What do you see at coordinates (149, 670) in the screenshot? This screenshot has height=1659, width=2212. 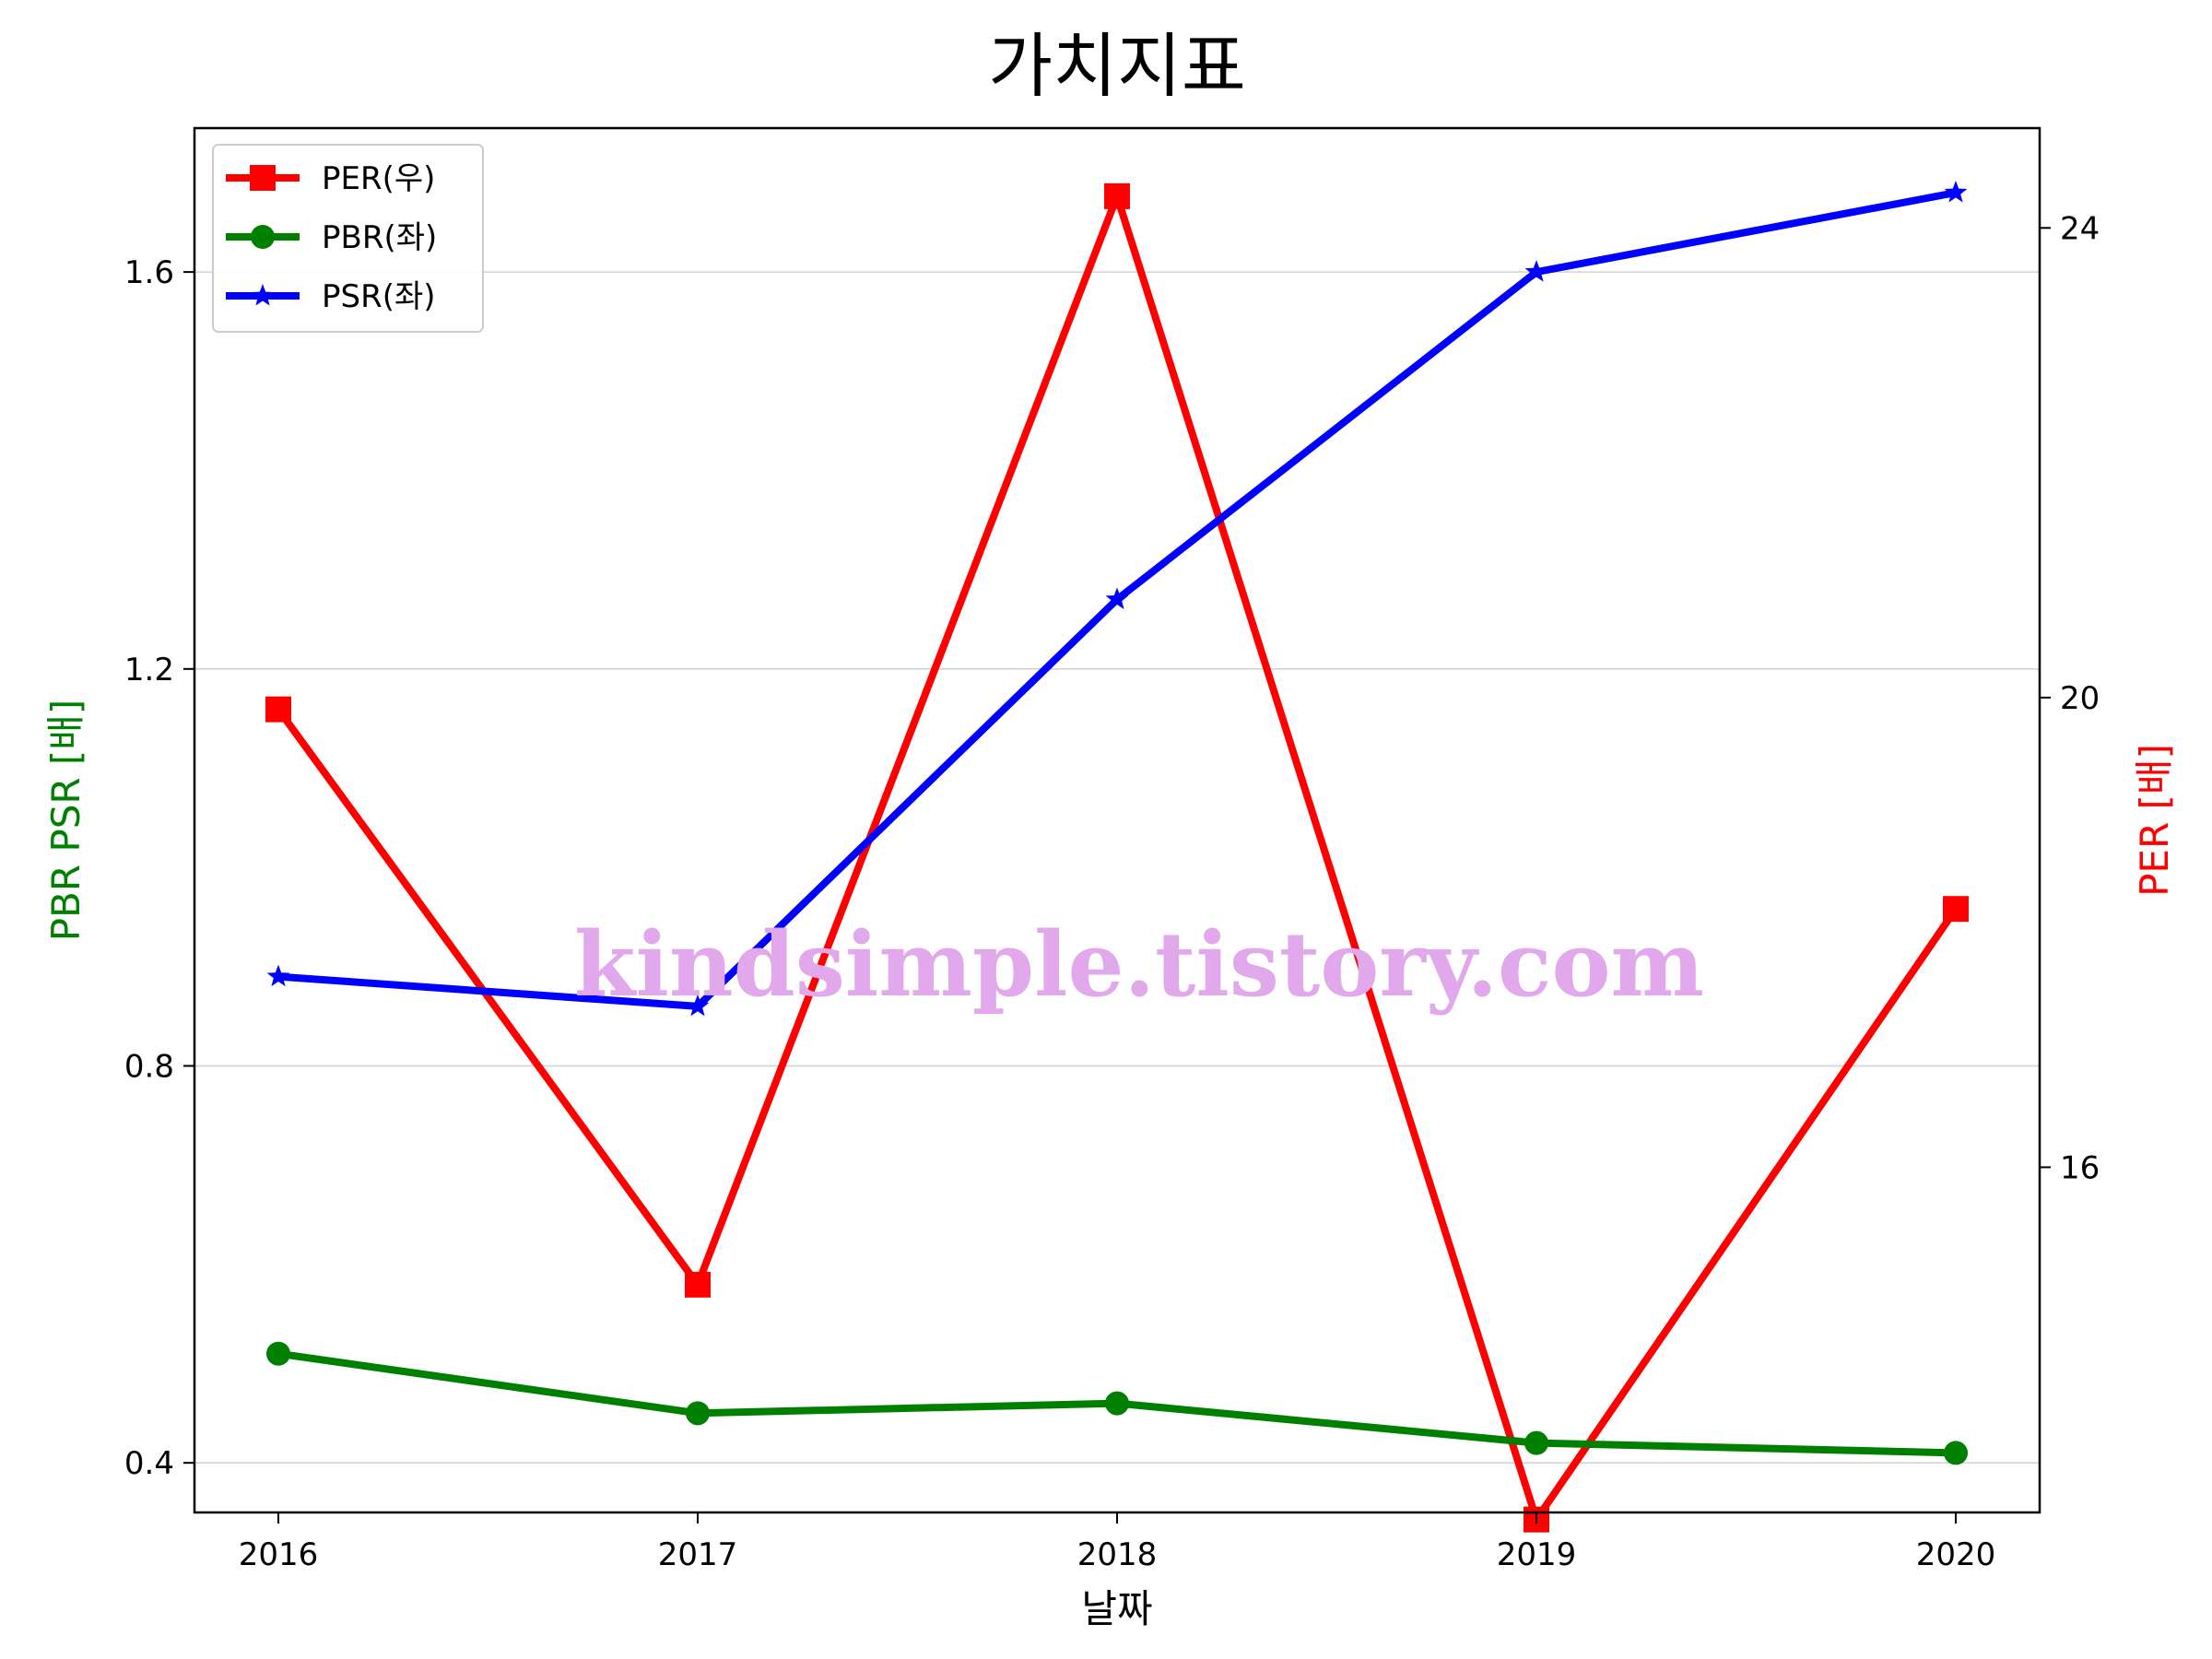 I see `y-left-tick-label: 1.2` at bounding box center [149, 670].